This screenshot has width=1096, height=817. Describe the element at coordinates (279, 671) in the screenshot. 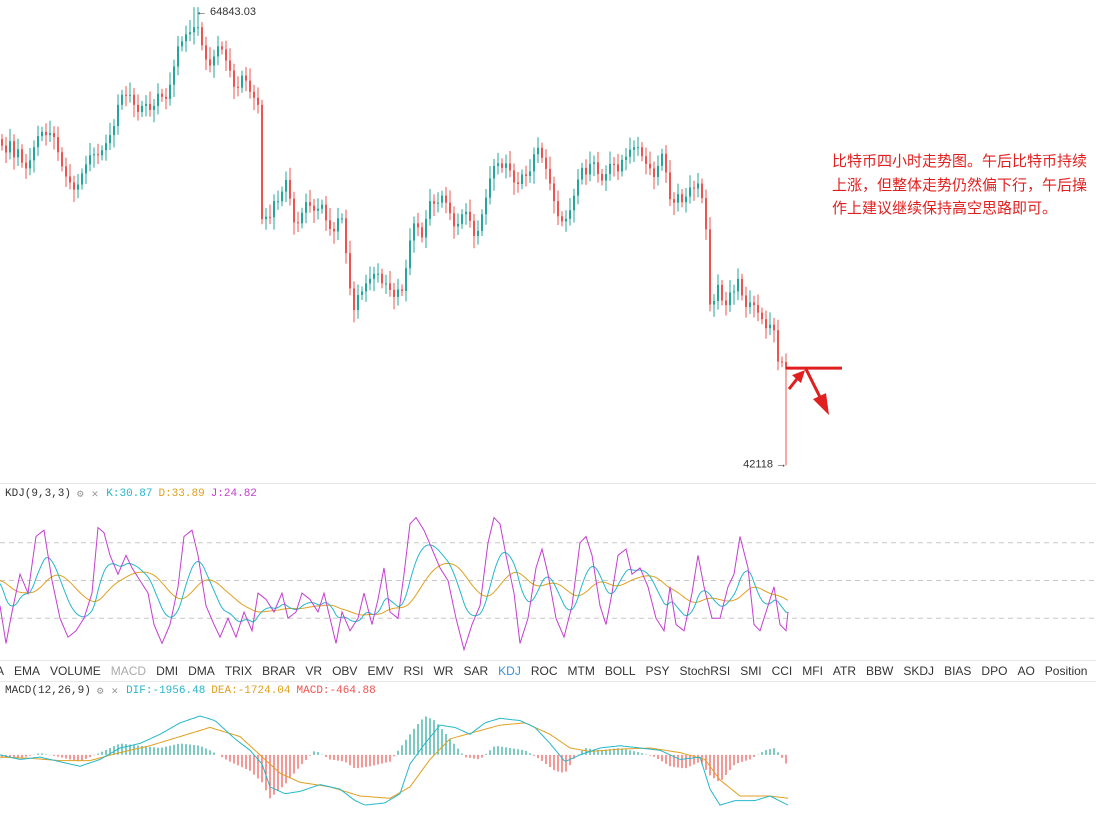

I see `tab-brar: BRAR` at that location.